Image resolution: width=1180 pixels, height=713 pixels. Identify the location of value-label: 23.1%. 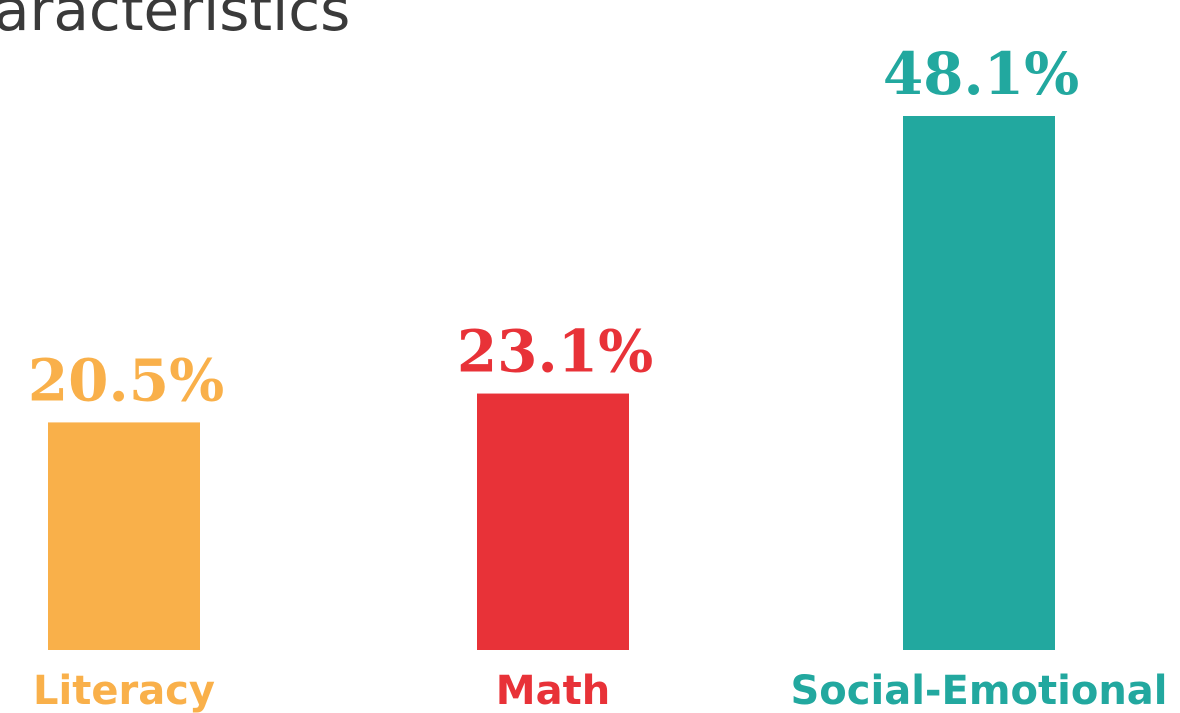
(555, 352).